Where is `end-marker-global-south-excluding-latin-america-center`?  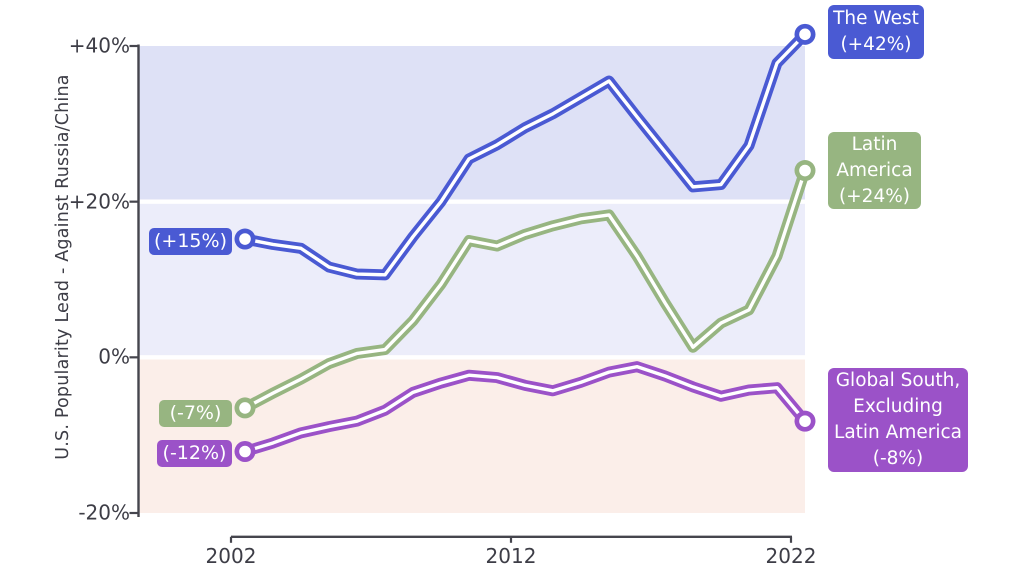
end-marker-global-south-excluding-latin-america-center is located at coordinates (805, 421).